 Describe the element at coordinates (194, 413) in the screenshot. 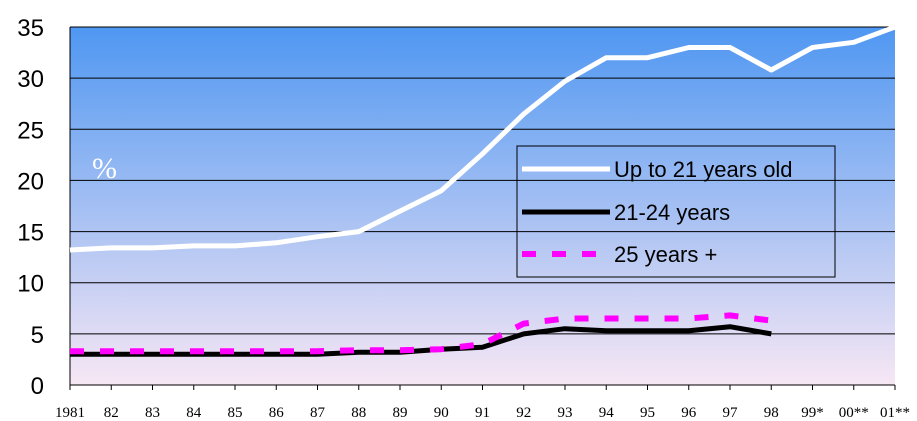

I see `x-tick-label: 84` at that location.